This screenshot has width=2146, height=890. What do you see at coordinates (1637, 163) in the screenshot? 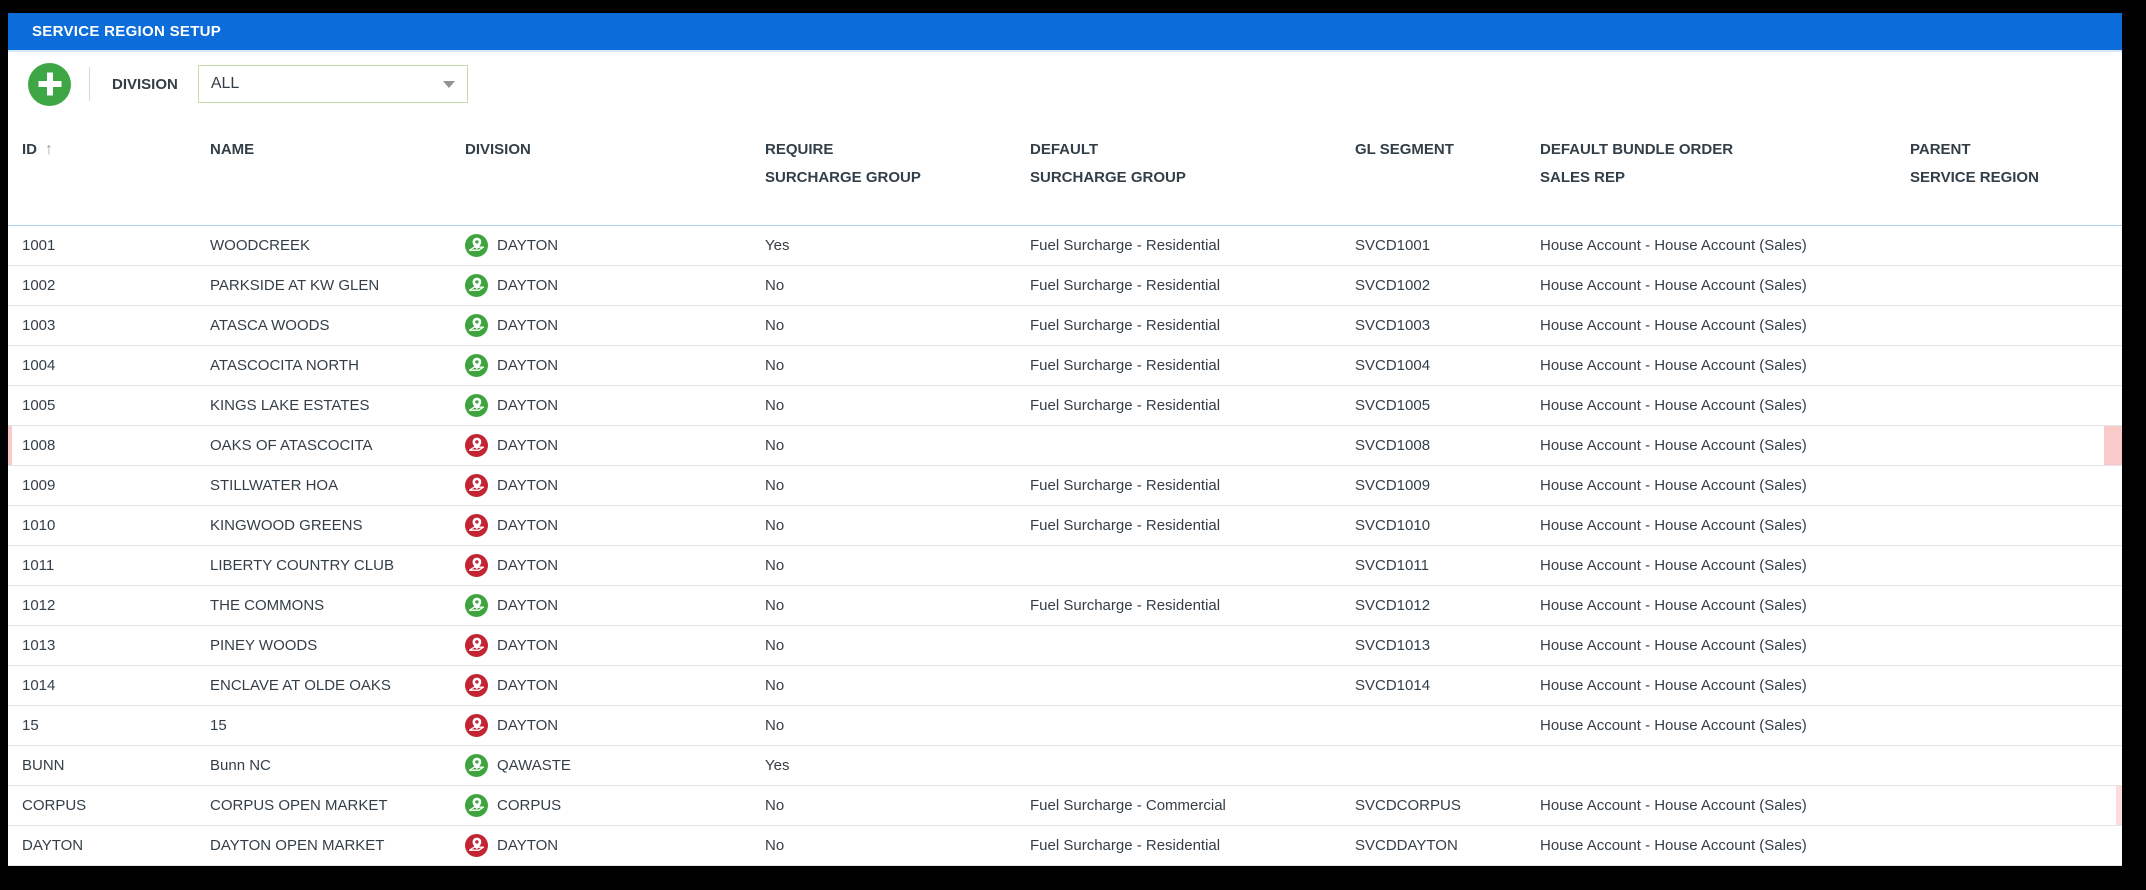
I see `column-header-default-bundle-order-sales-rep: DEFAULT BUNDLE ORDER SALES REP` at bounding box center [1637, 163].